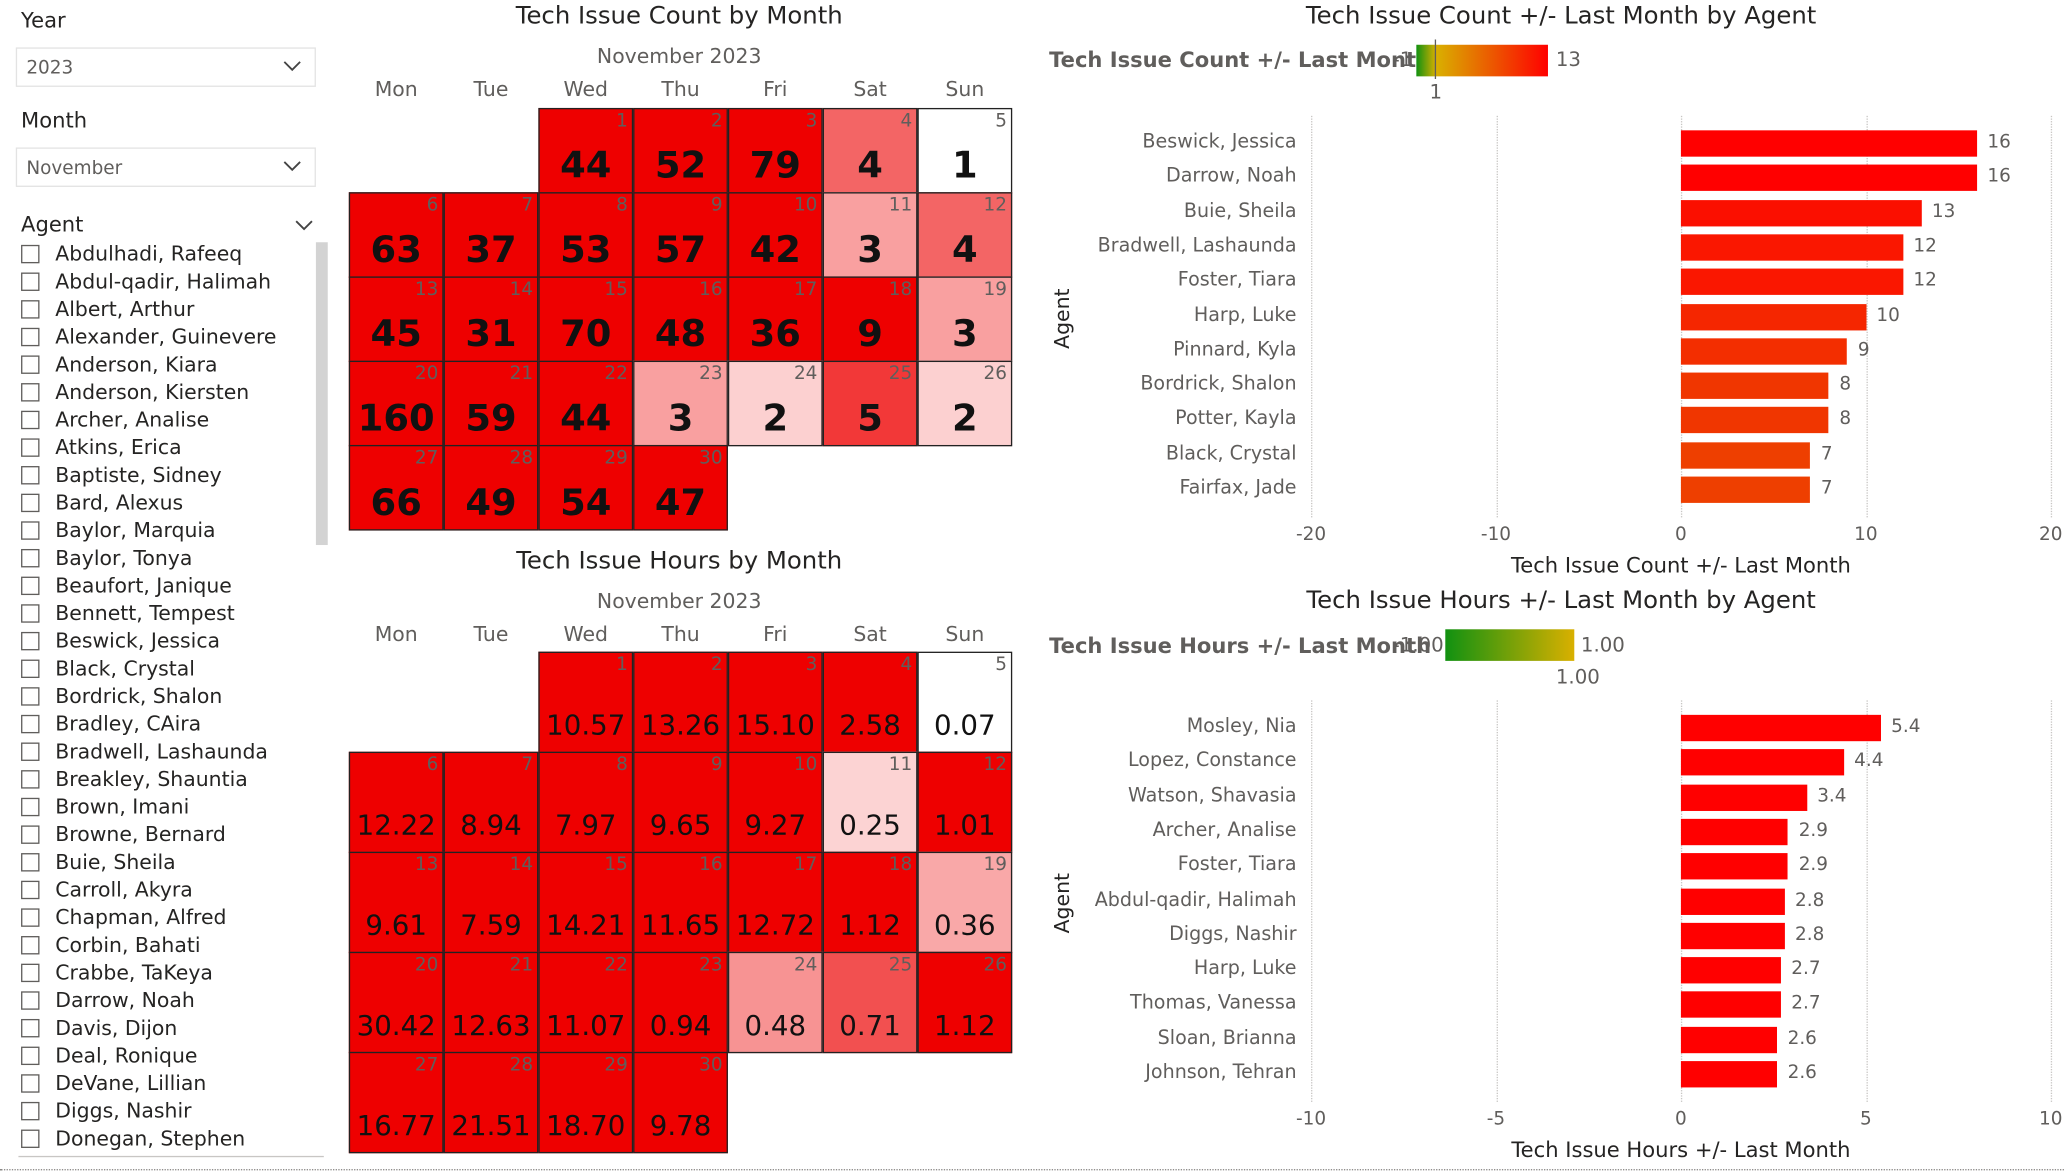 The image size is (2064, 1173). Describe the element at coordinates (775, 702) in the screenshot. I see `calendar-day-cell: 3 15.10` at that location.